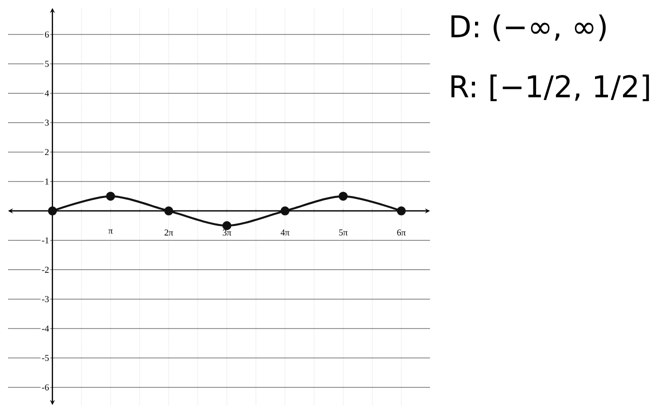 This screenshot has width=657, height=406. Describe the element at coordinates (45, 357) in the screenshot. I see `y-tick-label: -5` at that location.